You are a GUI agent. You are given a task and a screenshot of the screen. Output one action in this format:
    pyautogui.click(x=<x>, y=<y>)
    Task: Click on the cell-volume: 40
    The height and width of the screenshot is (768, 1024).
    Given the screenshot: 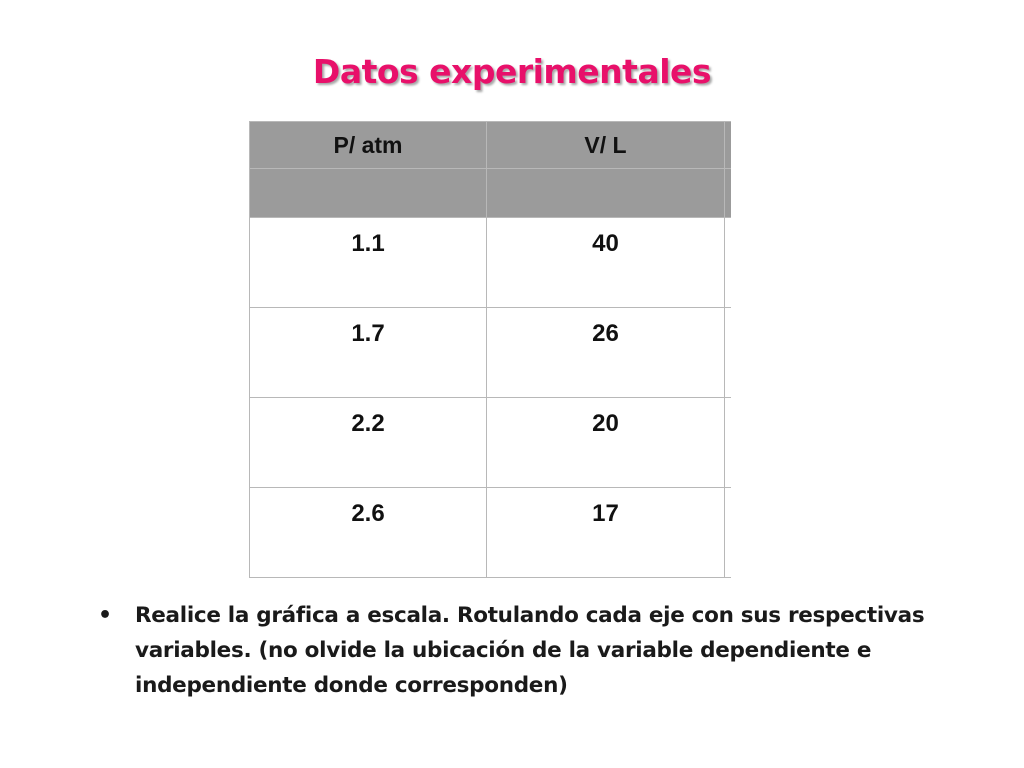 What is the action you would take?
    pyautogui.click(x=605, y=262)
    